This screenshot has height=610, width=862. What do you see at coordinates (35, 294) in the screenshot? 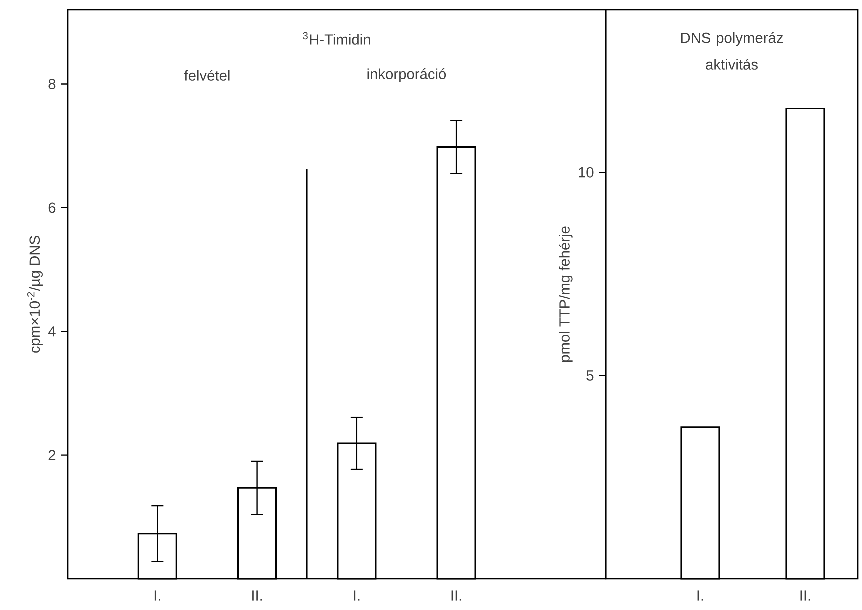
I see `y-axis-title: cpm×10$^{-2}$/µg DNS` at bounding box center [35, 294].